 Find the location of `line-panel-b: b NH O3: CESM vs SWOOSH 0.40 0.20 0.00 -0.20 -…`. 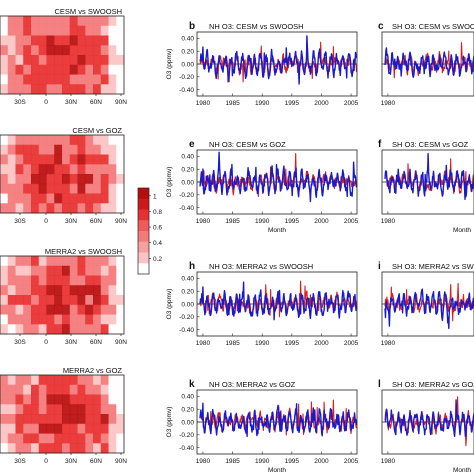

line-panel-b: b NH O3: CESM vs SWOOSH 0.40 0.20 0.00 -0.20 -… is located at coordinates (262, 64).